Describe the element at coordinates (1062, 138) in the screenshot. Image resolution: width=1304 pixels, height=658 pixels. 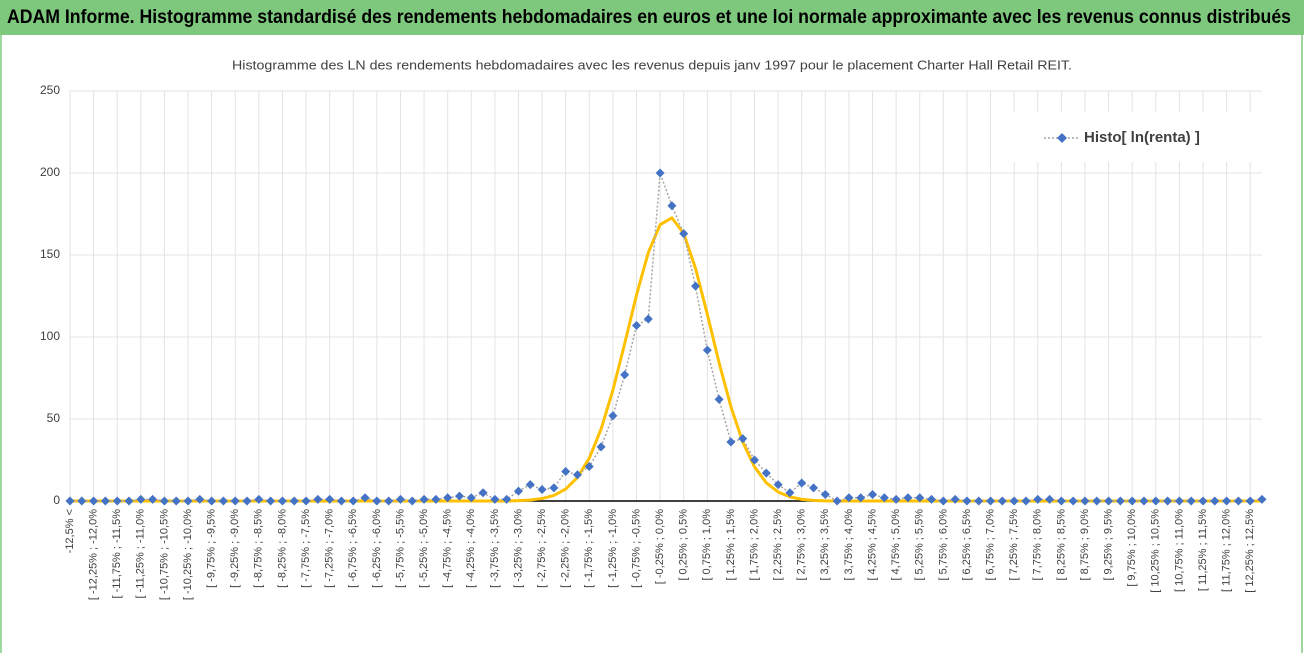
I see `legend-marker` at that location.